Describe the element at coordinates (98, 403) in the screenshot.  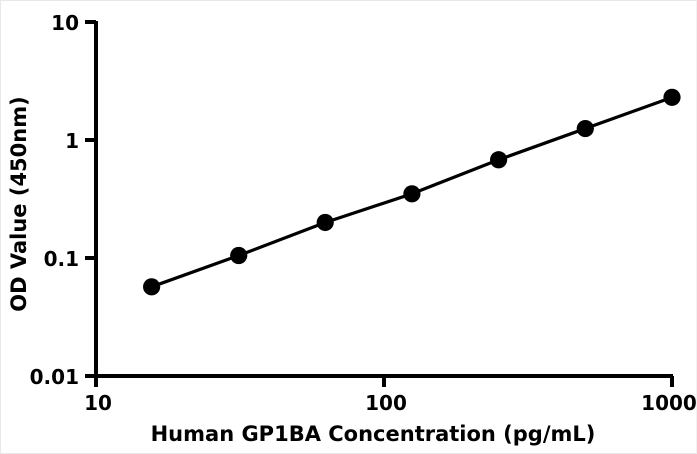
I see `x-tick-label-10: 10` at that location.